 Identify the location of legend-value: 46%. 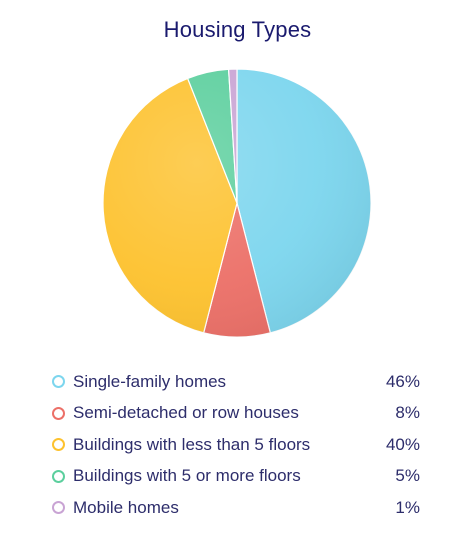
(402, 381).